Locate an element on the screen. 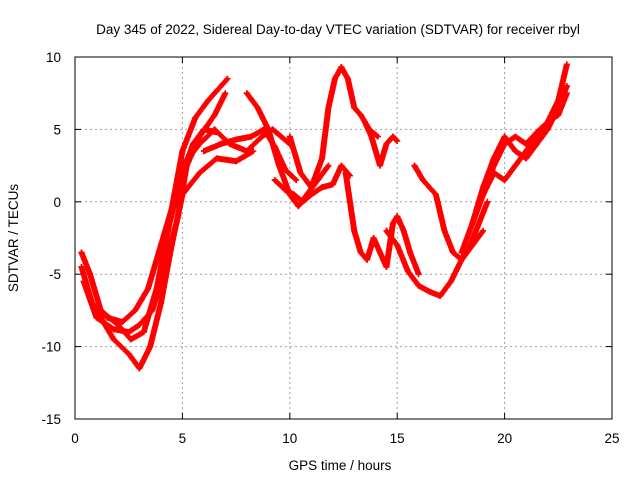 Image resolution: width=640 pixels, height=480 pixels. series-markers is located at coordinates (382, 222).